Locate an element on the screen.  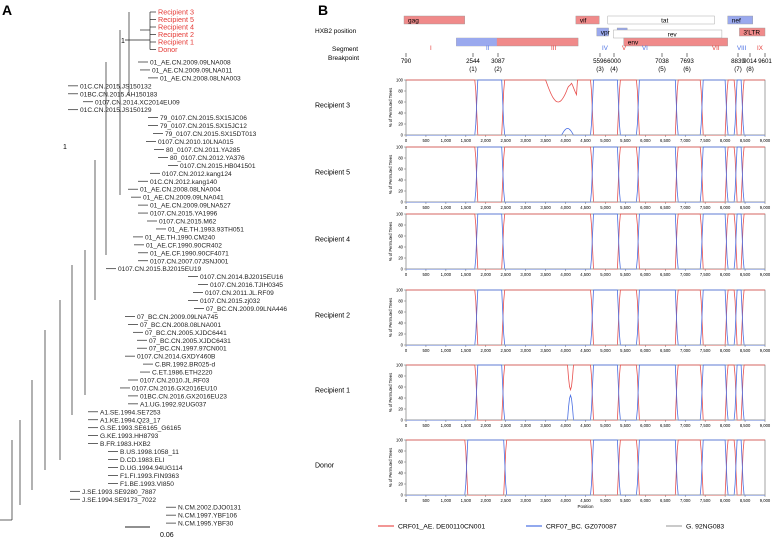
breakpoint-number: (3) is located at coordinates (600, 69).